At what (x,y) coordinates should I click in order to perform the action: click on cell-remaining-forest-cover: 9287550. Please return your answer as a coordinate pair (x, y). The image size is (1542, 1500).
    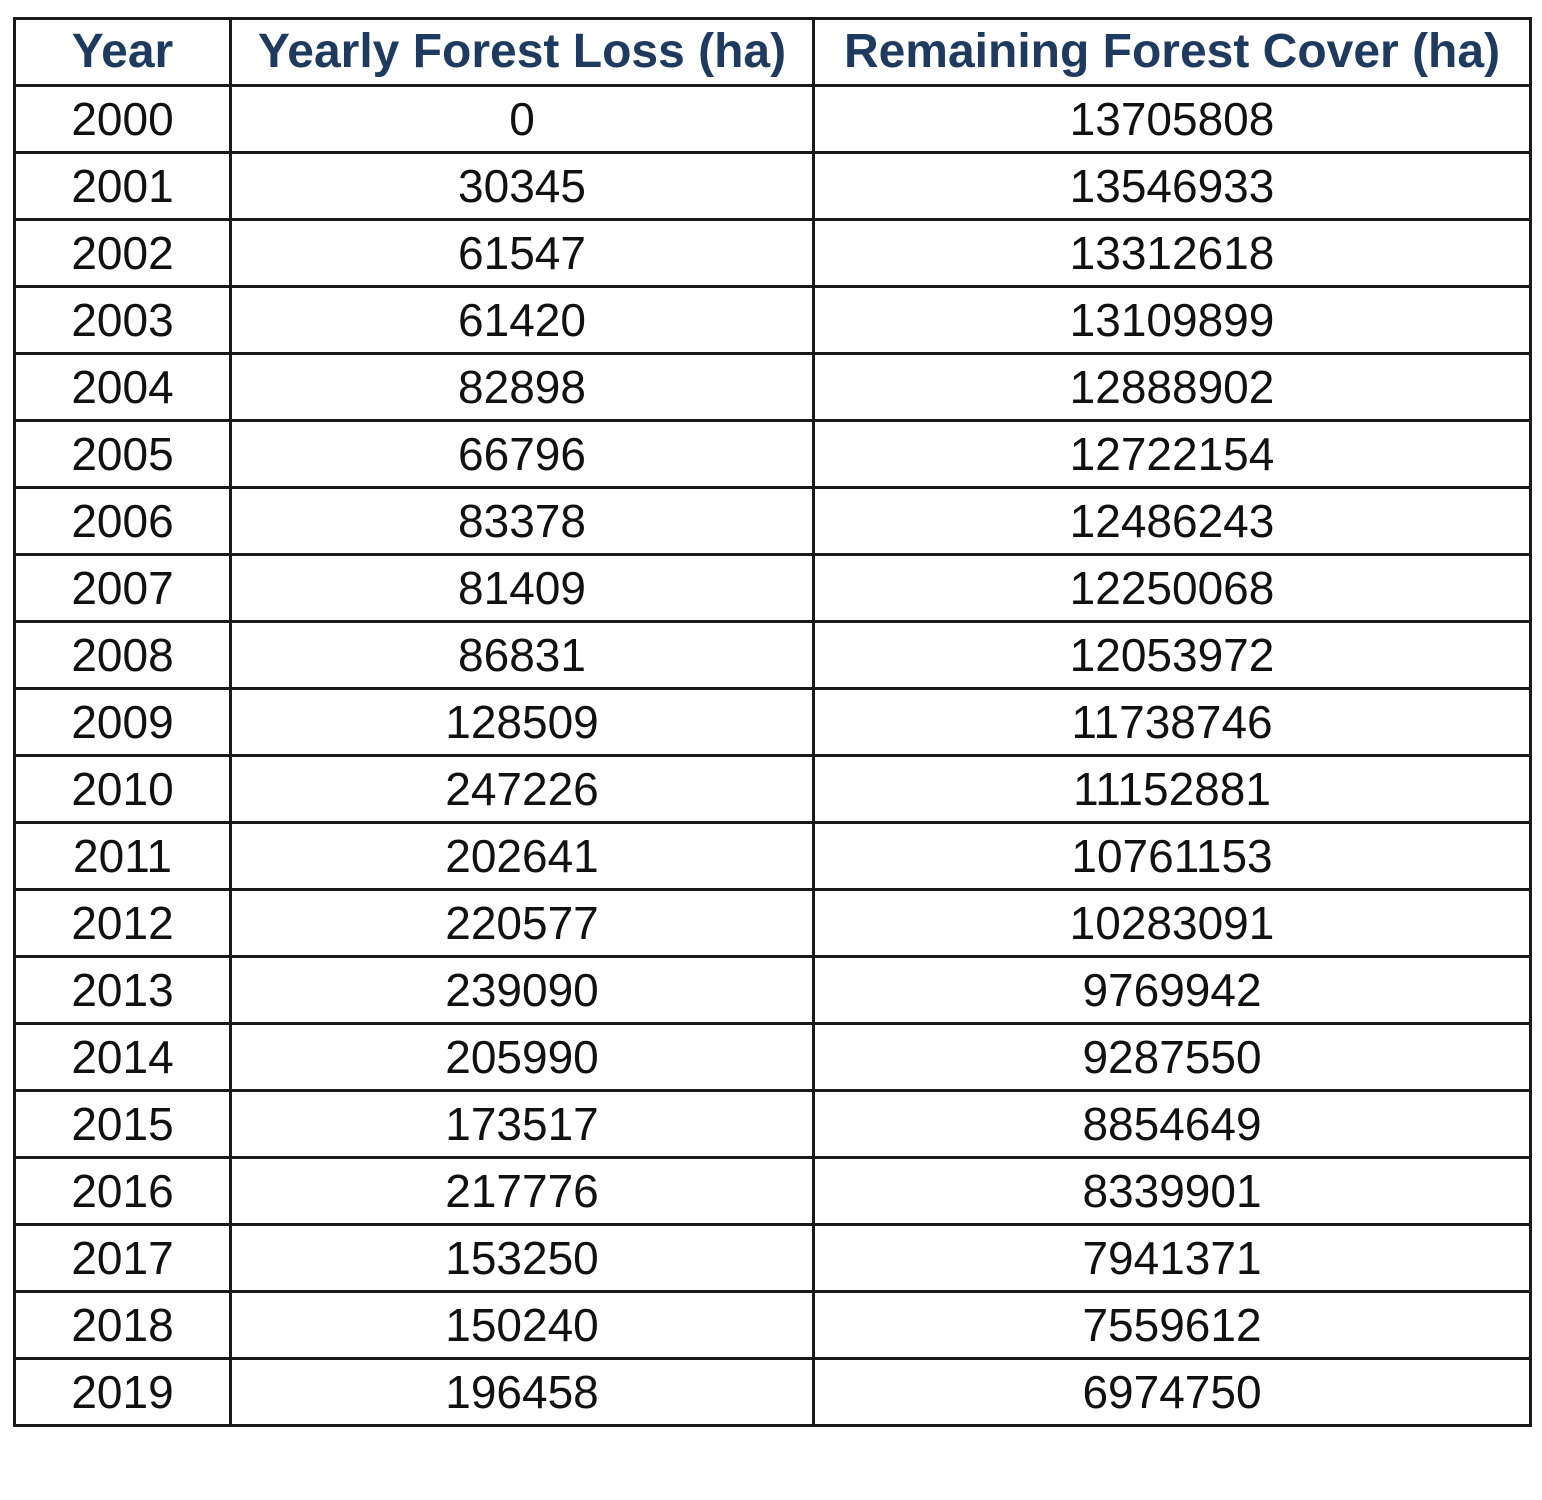
    Looking at the image, I should click on (1172, 1057).